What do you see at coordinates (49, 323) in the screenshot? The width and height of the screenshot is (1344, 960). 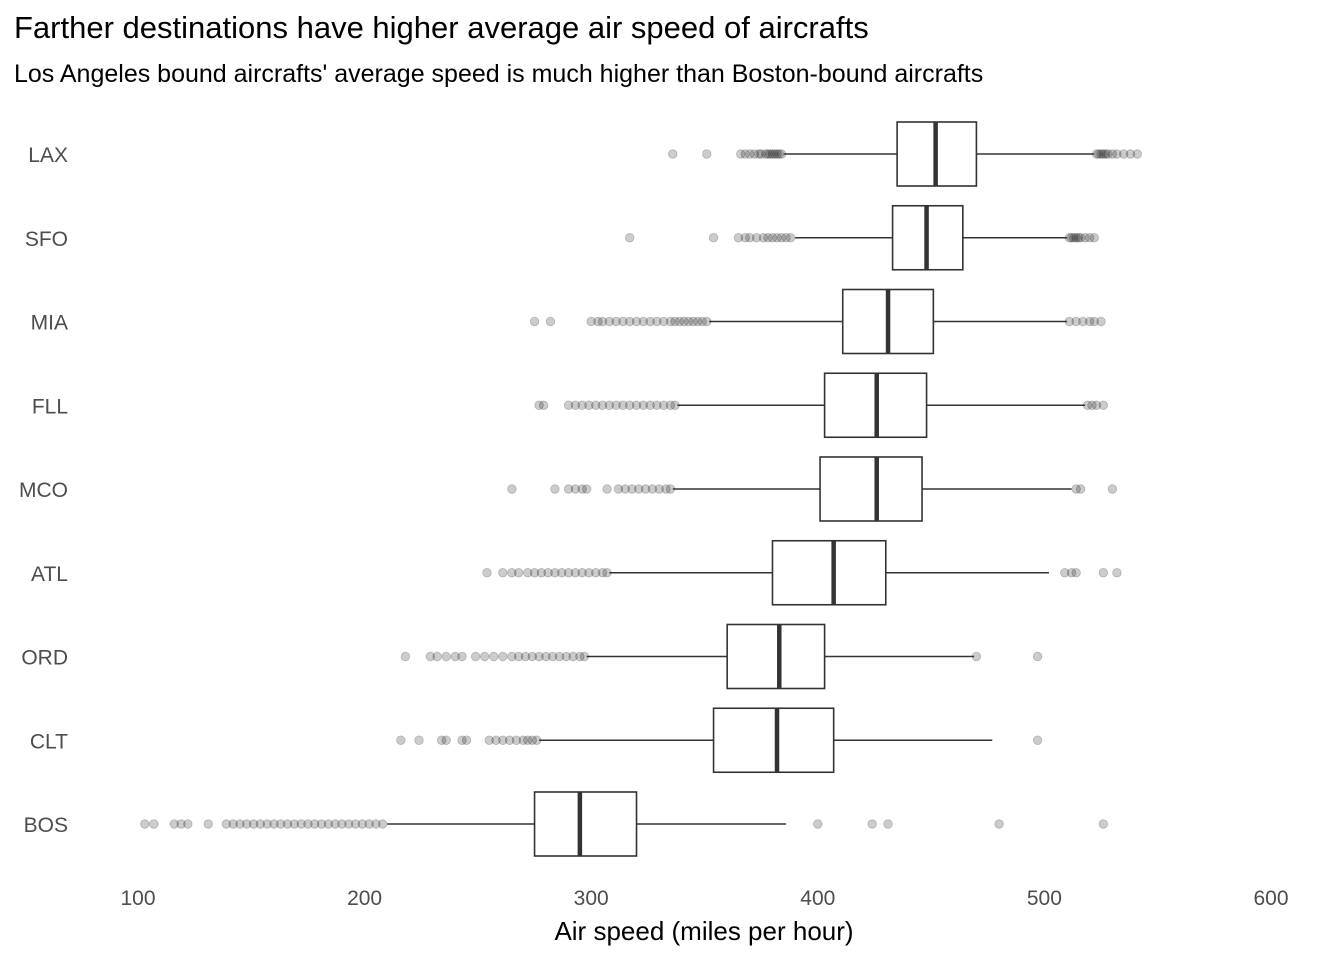 I see `y-tick-label-mia: MIA` at bounding box center [49, 323].